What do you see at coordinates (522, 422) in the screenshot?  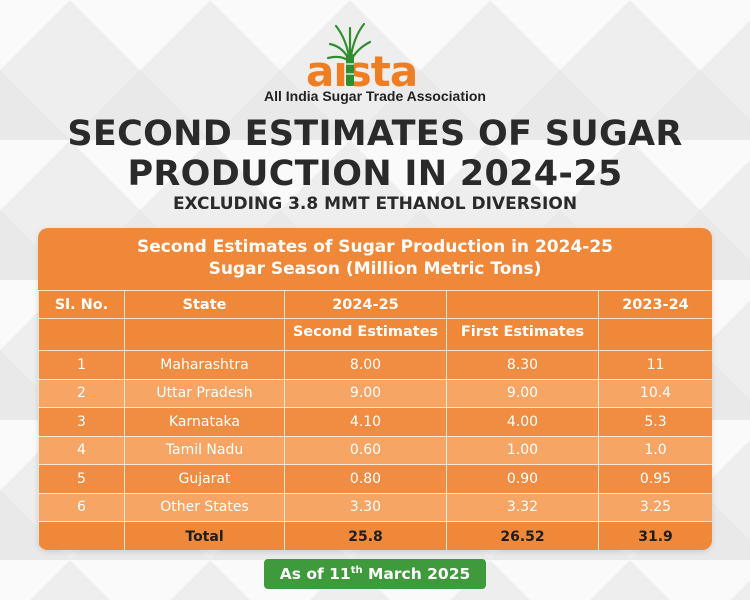 I see `cell-first-estimate: 4.00` at bounding box center [522, 422].